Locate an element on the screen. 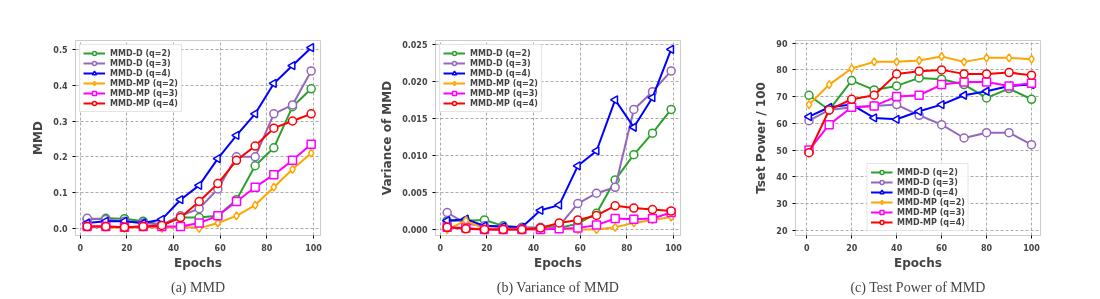 The width and height of the screenshot is (1100, 299). y-tick-label: 0.000 is located at coordinates (415, 231).